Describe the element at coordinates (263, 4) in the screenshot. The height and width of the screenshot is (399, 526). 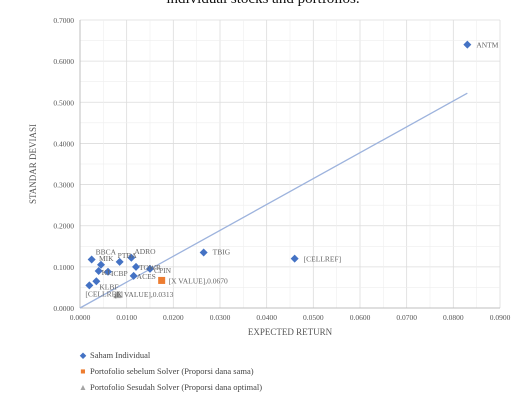
I see `figure-caption: individual stocks and portfolios.` at that location.